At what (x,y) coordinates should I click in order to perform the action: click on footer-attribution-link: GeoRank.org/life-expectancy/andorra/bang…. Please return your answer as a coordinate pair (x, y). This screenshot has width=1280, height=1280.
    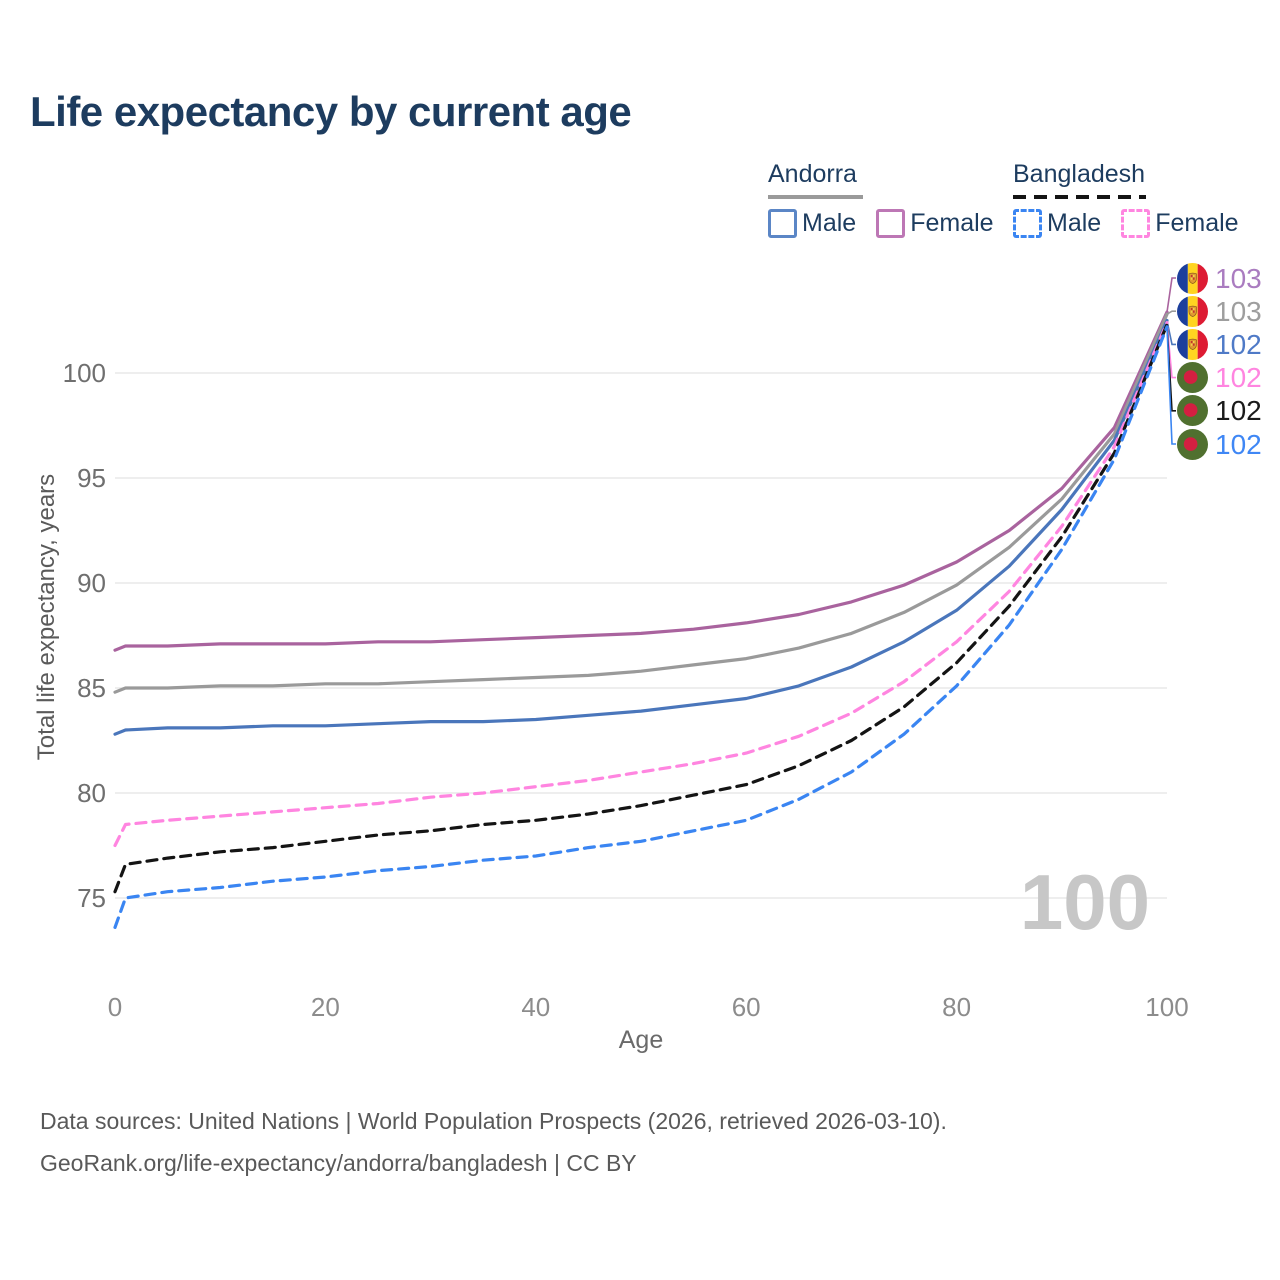
    Looking at the image, I should click on (338, 1163).